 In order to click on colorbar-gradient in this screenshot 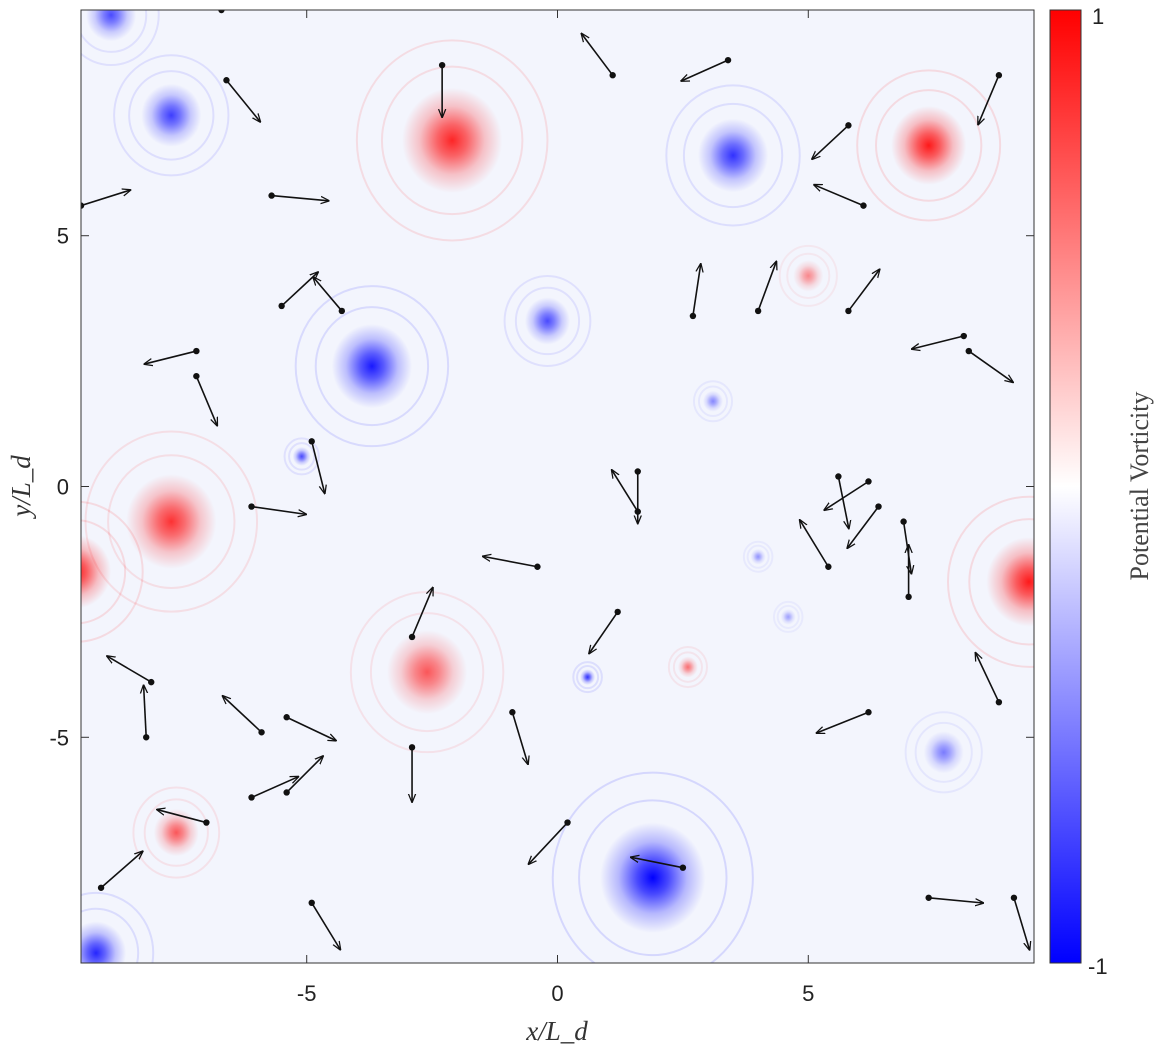, I will do `click(1065, 486)`.